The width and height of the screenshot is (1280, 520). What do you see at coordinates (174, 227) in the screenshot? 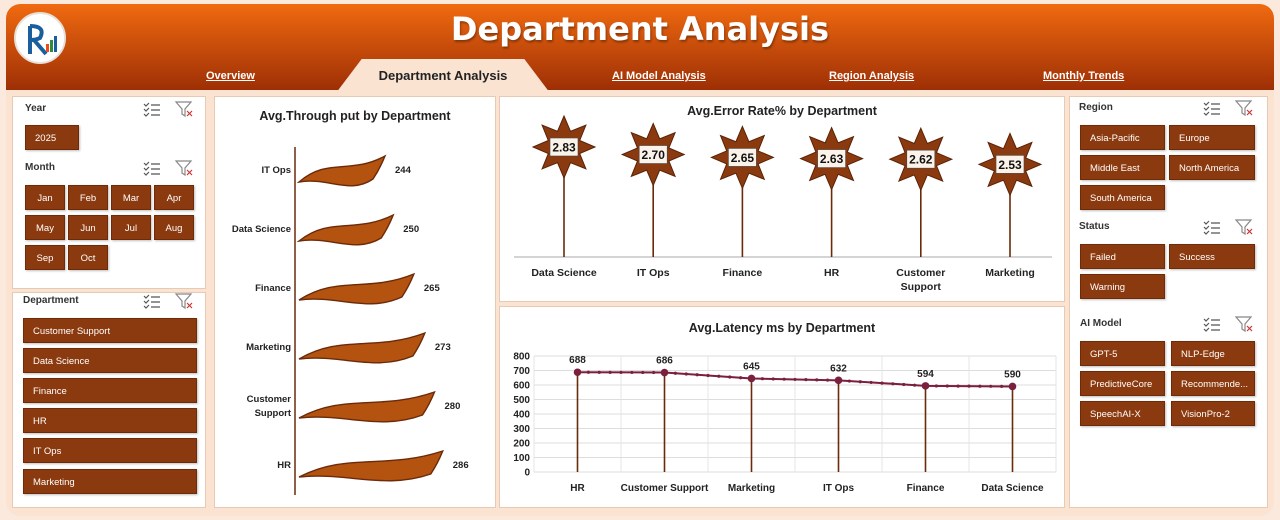
I see `month-item-aug: Aug` at bounding box center [174, 227].